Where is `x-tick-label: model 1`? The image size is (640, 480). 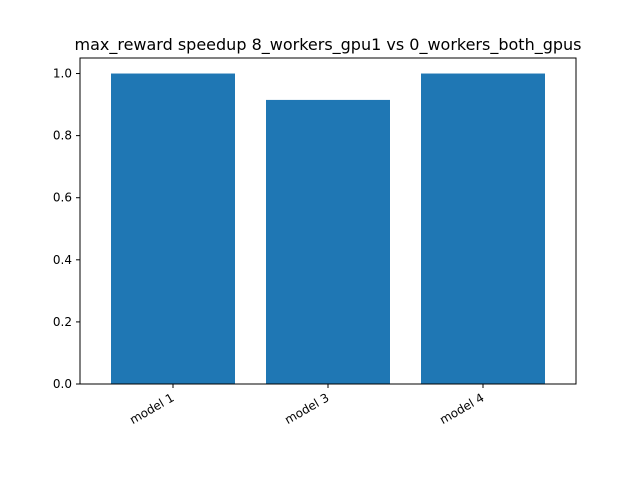 x-tick-label: model 1 is located at coordinates (151, 408).